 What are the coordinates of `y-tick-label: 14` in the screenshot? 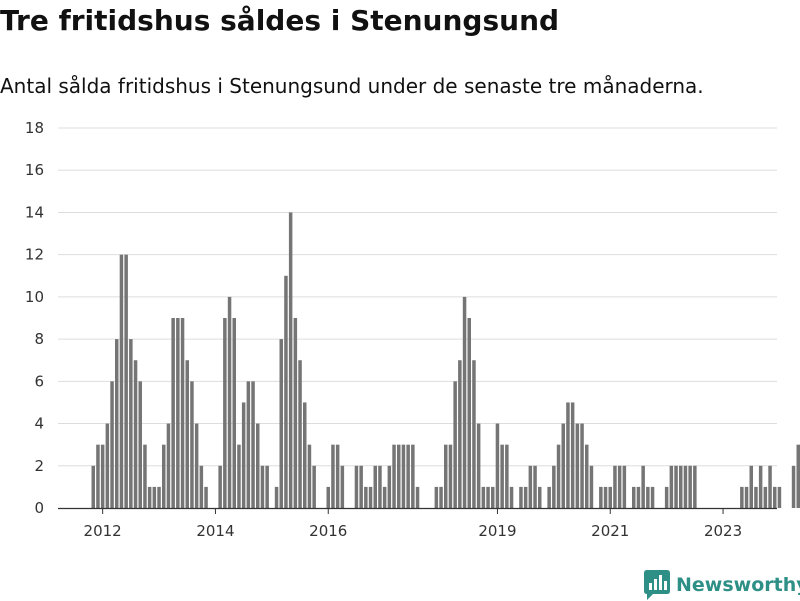 It's located at (34, 212).